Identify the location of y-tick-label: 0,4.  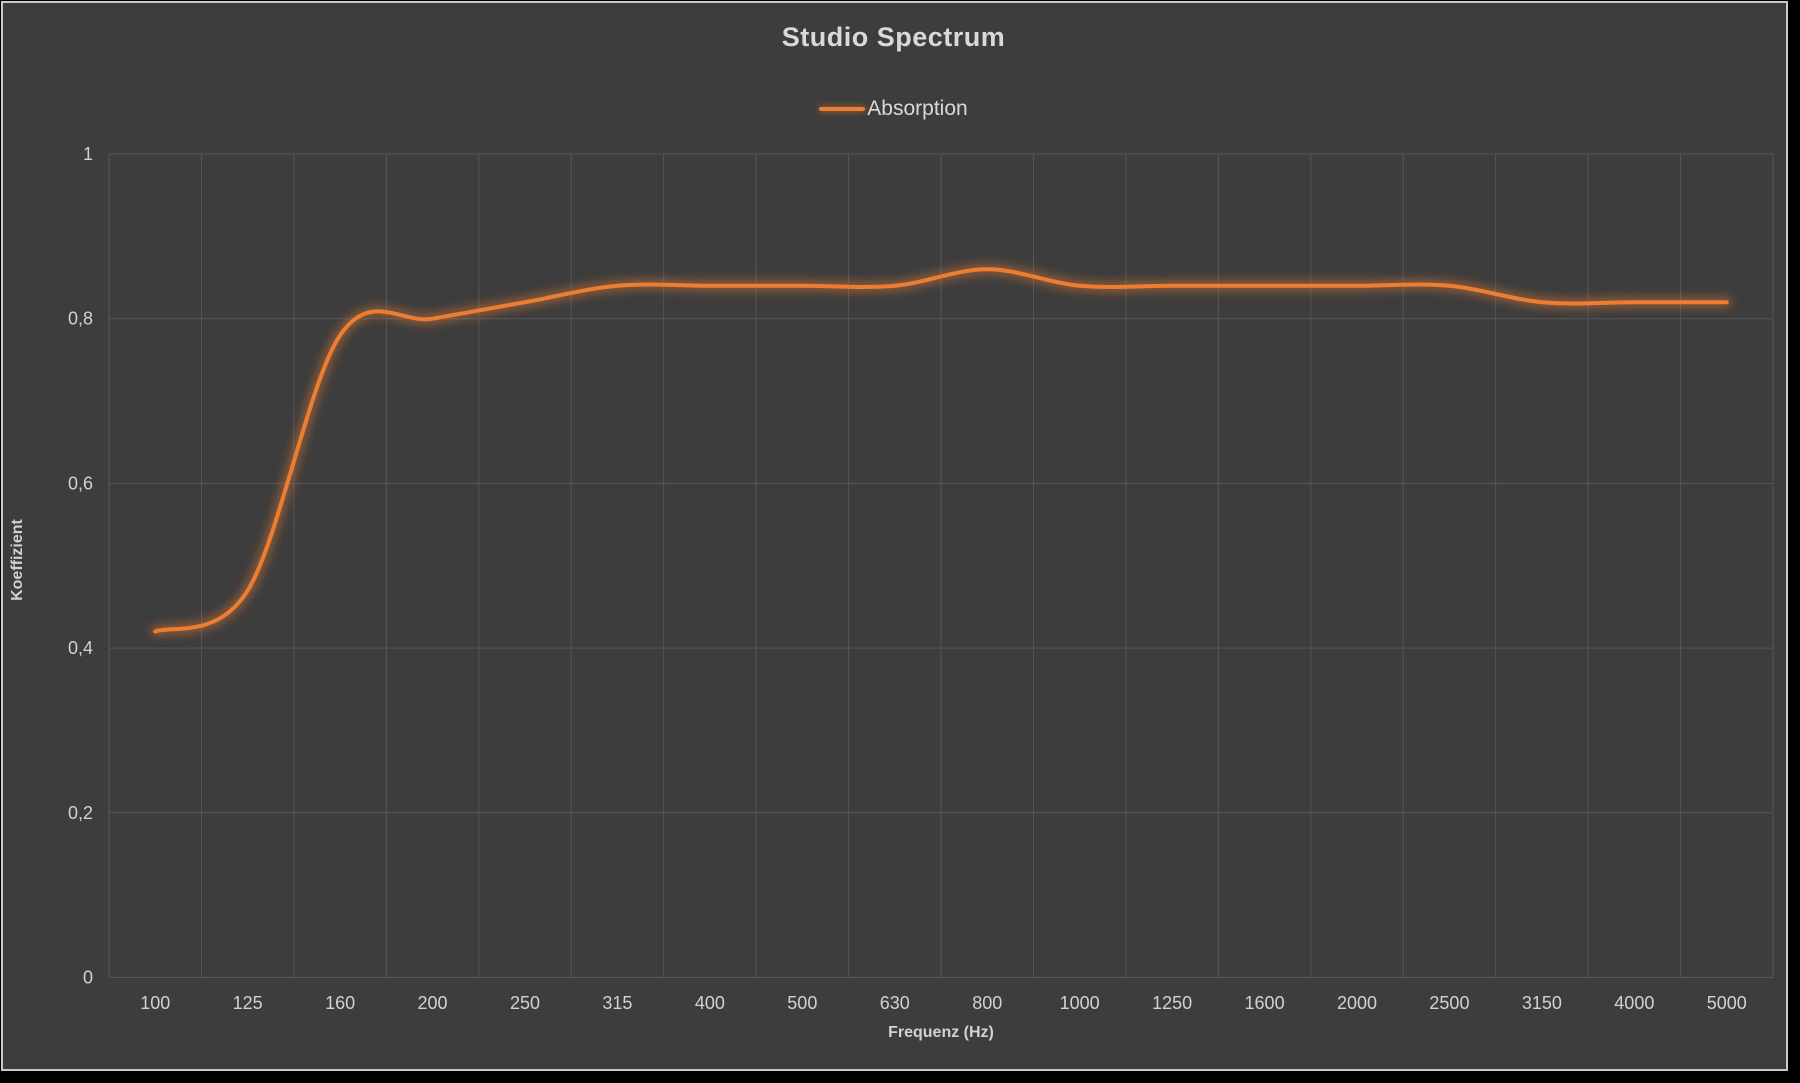
(80, 648).